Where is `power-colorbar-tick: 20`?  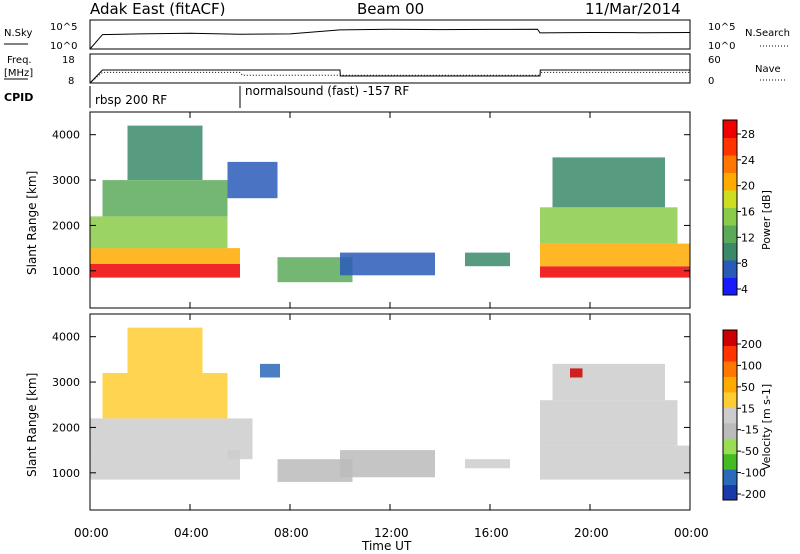
power-colorbar-tick: 20 is located at coordinates (748, 186).